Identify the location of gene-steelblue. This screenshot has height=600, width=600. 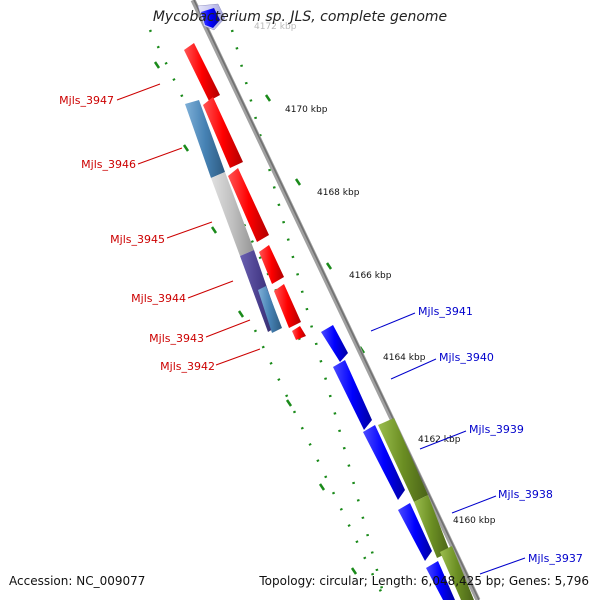
(205, 139).